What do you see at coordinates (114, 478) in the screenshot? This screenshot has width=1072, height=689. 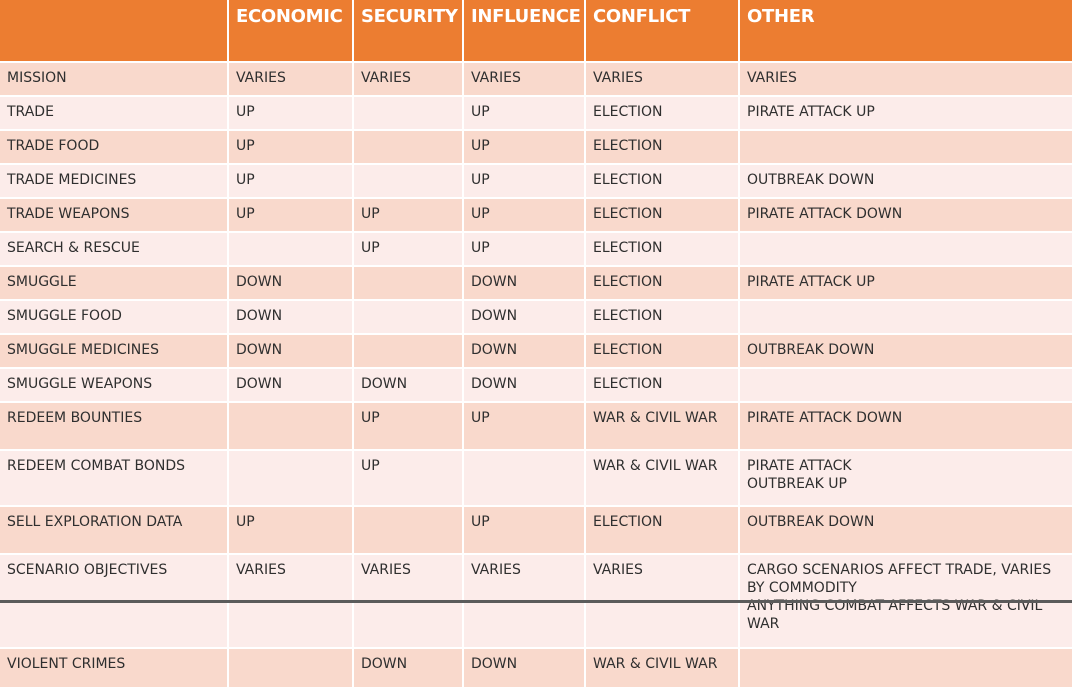 I see `row-label: REDEEM COMBAT BONDS` at bounding box center [114, 478].